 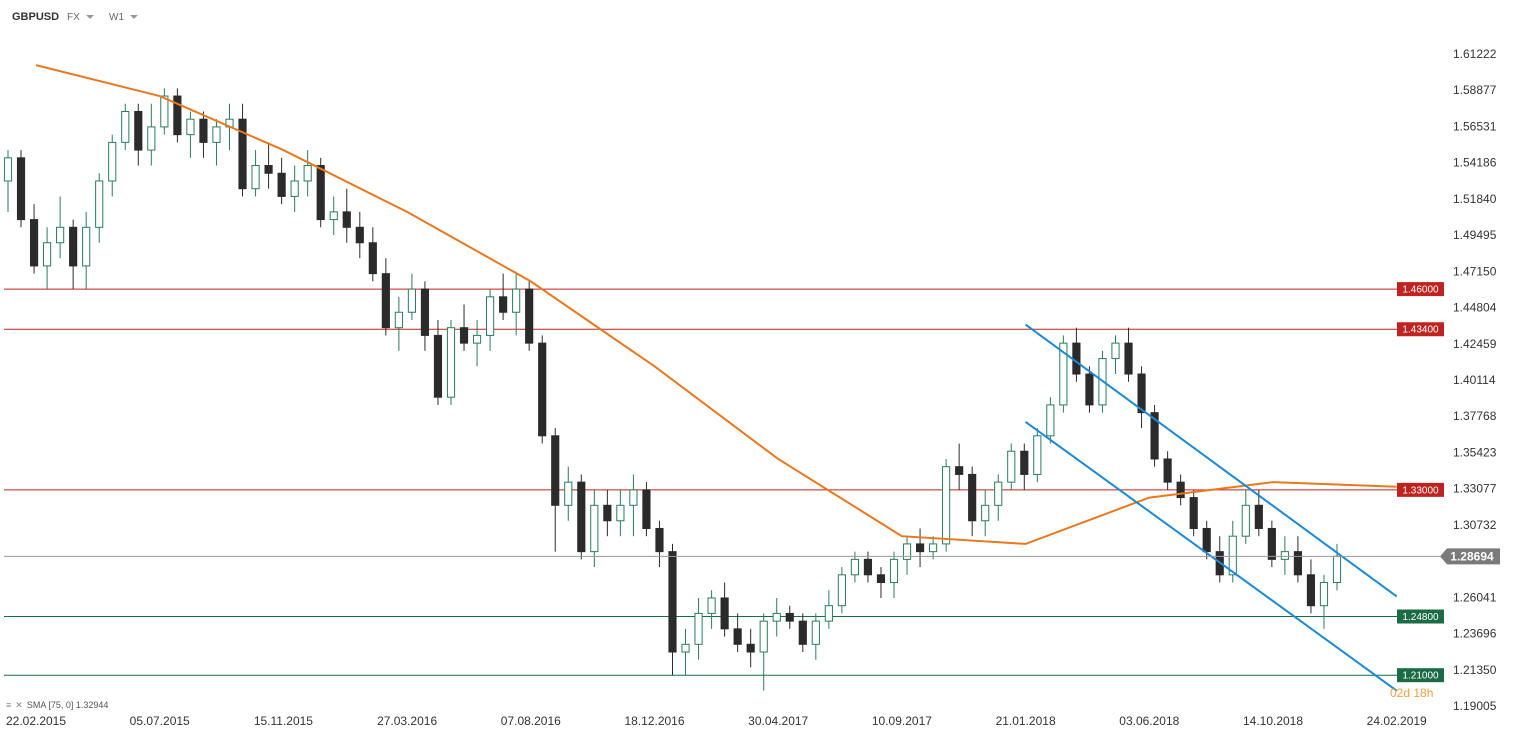 What do you see at coordinates (116, 17) in the screenshot?
I see `interval-label: W1` at bounding box center [116, 17].